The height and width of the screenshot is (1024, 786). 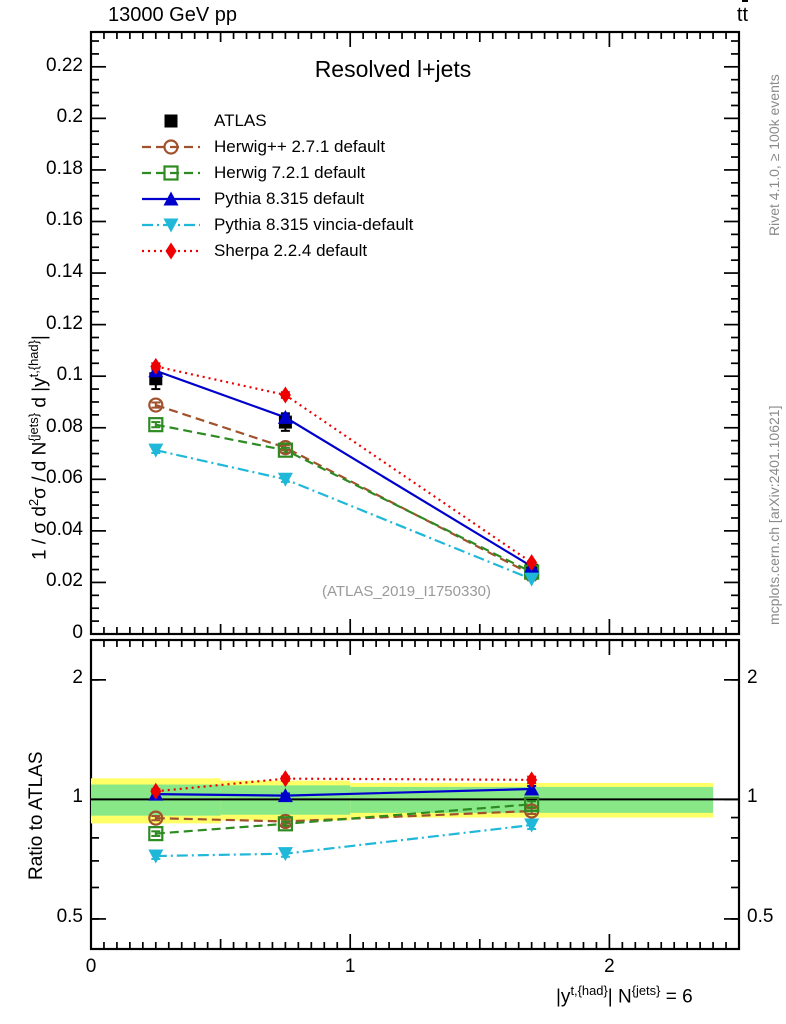 What do you see at coordinates (77, 632) in the screenshot?
I see `main-y-tick-label: 0` at bounding box center [77, 632].